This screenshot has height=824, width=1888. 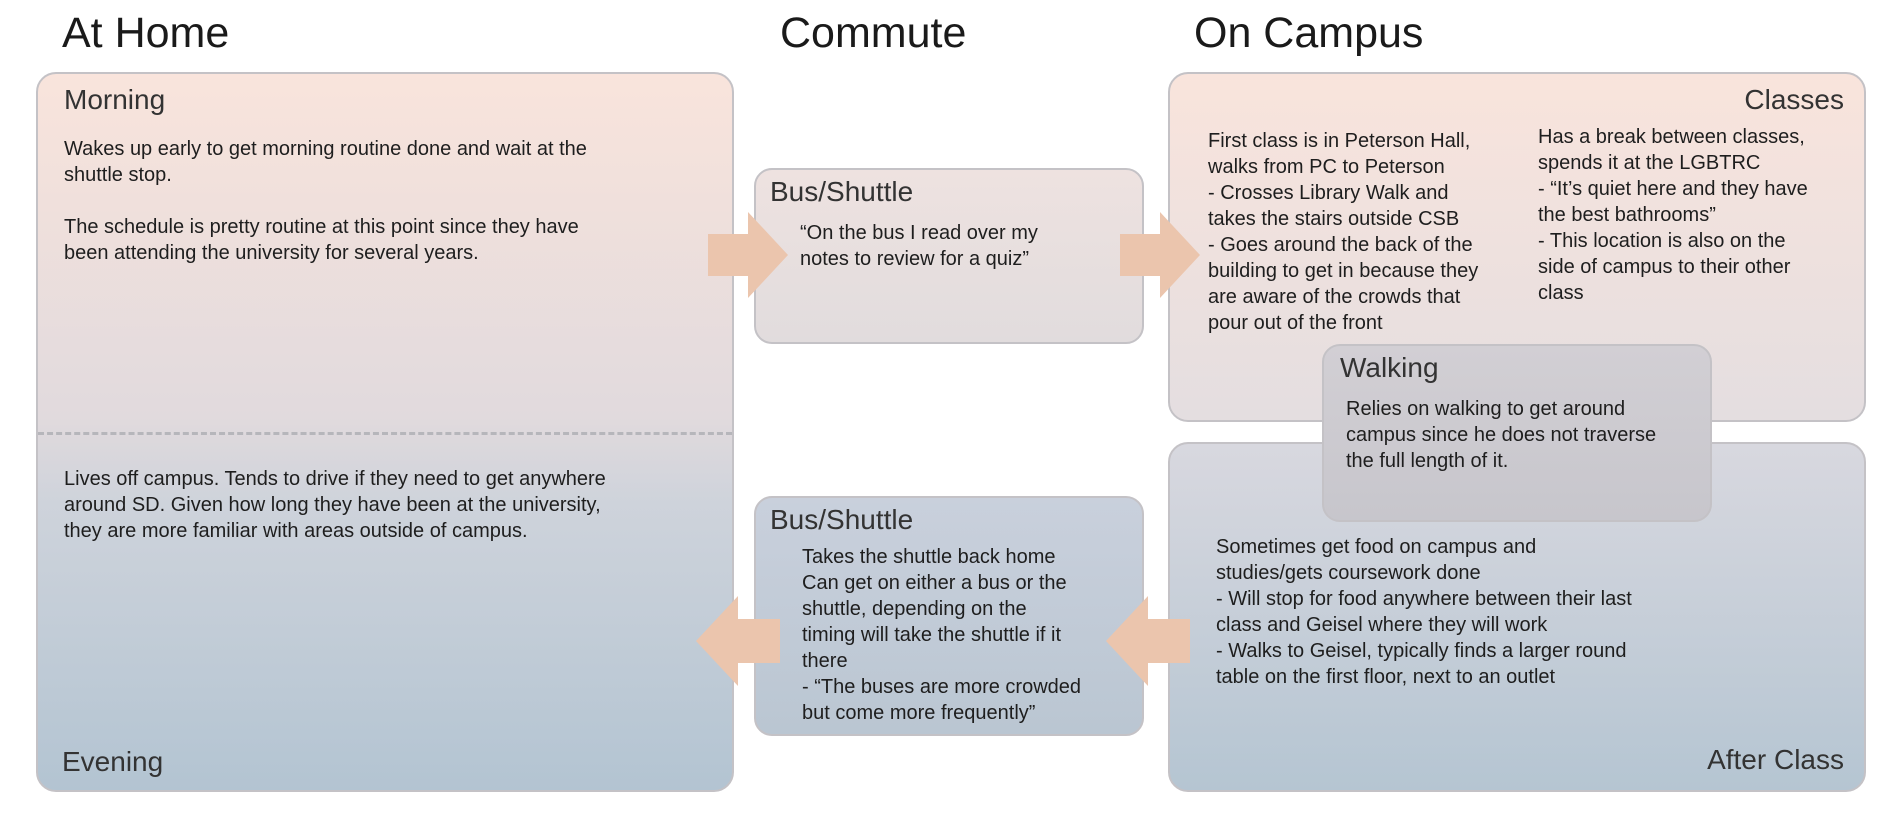 I want to click on morning-title: Morning, so click(x=115, y=99).